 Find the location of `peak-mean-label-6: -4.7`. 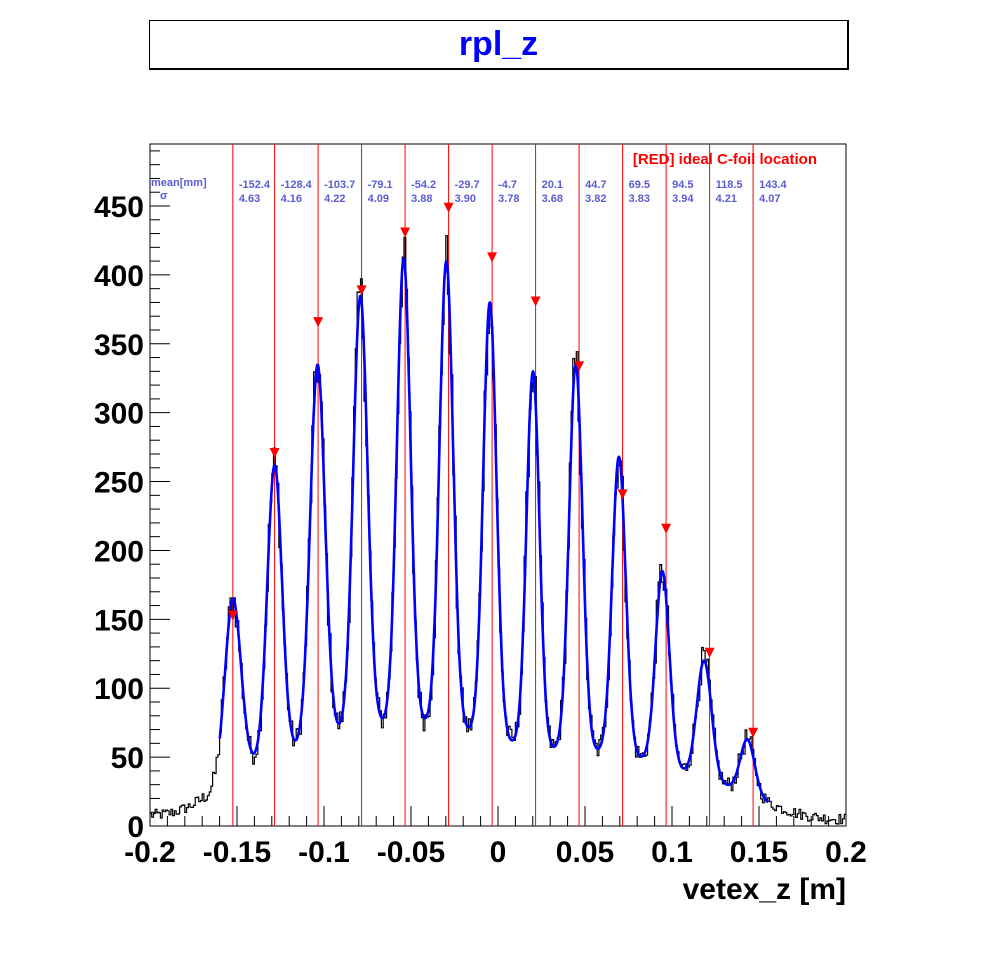

peak-mean-label-6: -4.7 is located at coordinates (507, 185).